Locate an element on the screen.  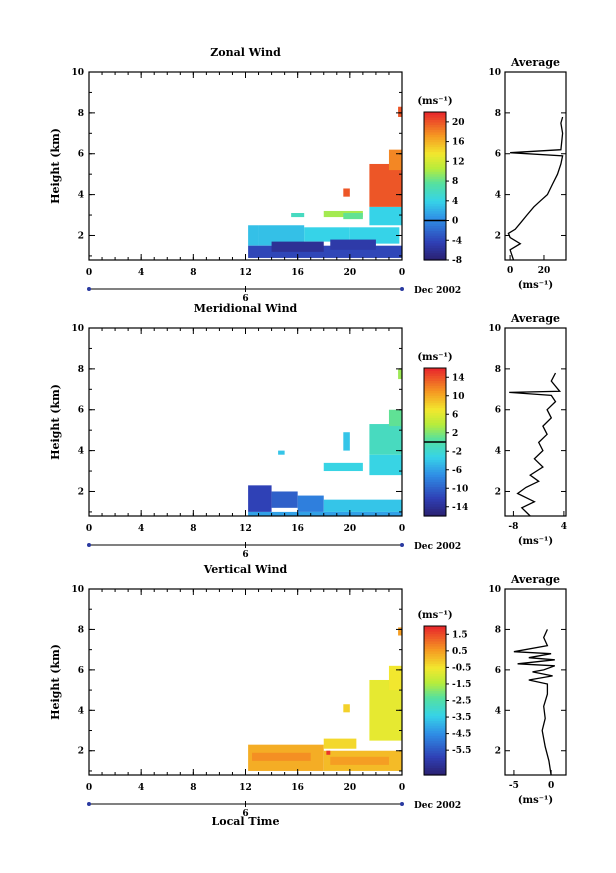
x-tick-label: 8 is located at coordinates (193, 529).